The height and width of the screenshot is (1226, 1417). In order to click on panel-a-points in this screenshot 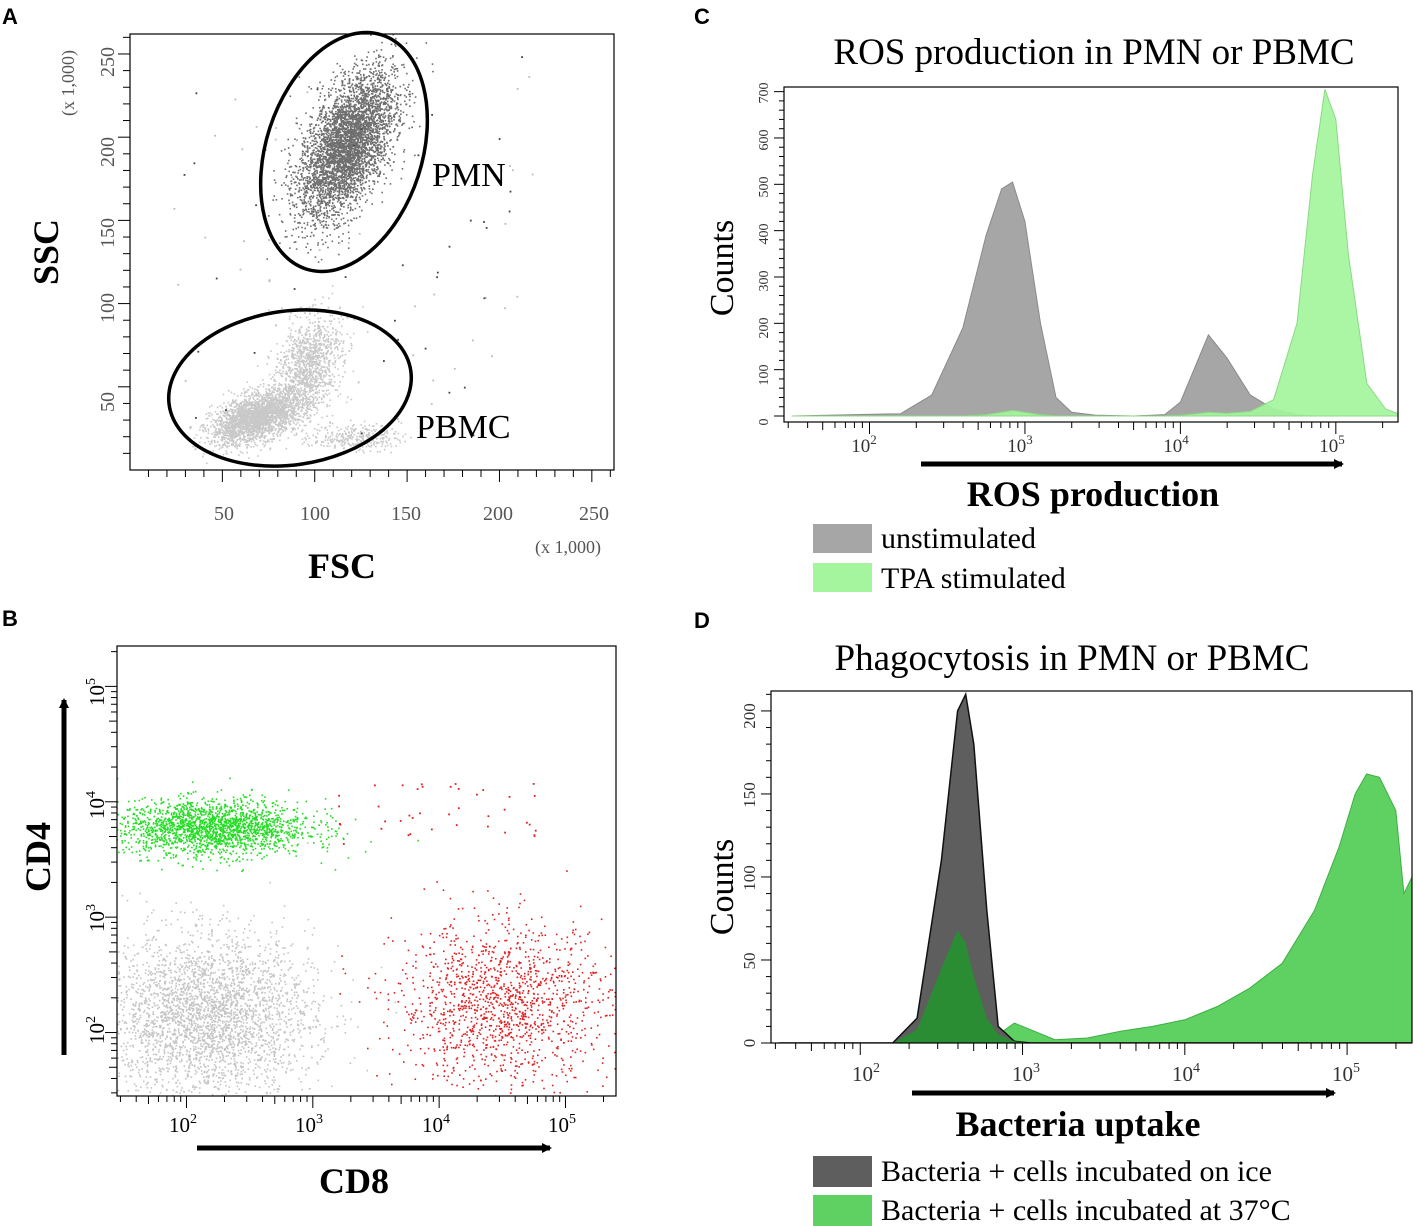, I will do `click(353, 249)`.